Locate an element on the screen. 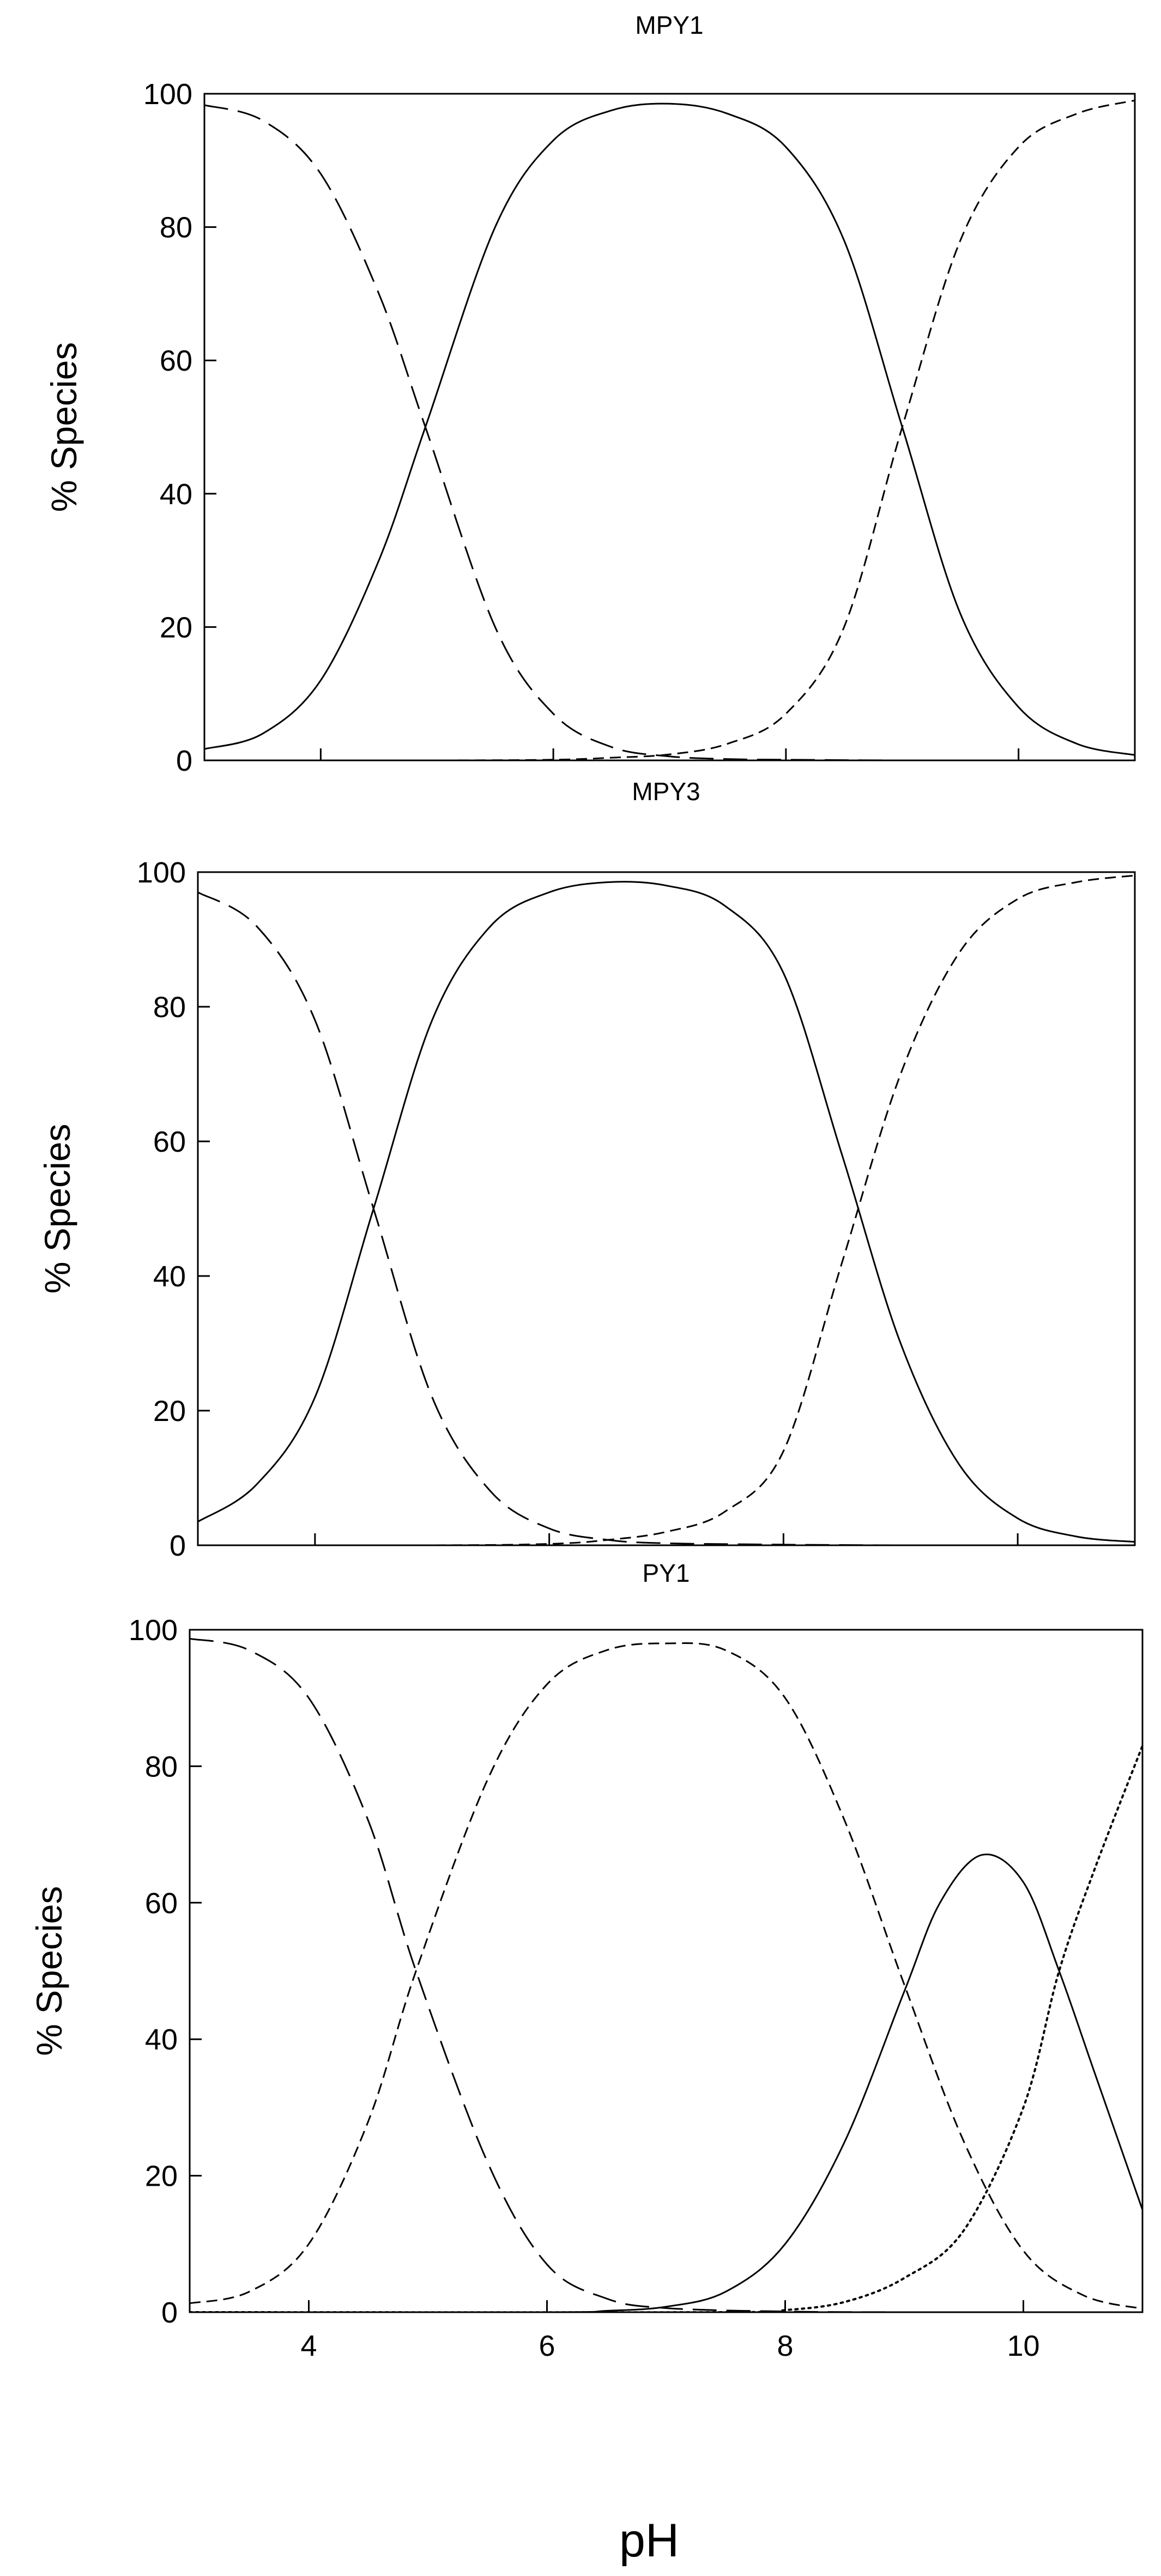 The image size is (1161, 2576). x-axis-label: pH is located at coordinates (649, 2540).